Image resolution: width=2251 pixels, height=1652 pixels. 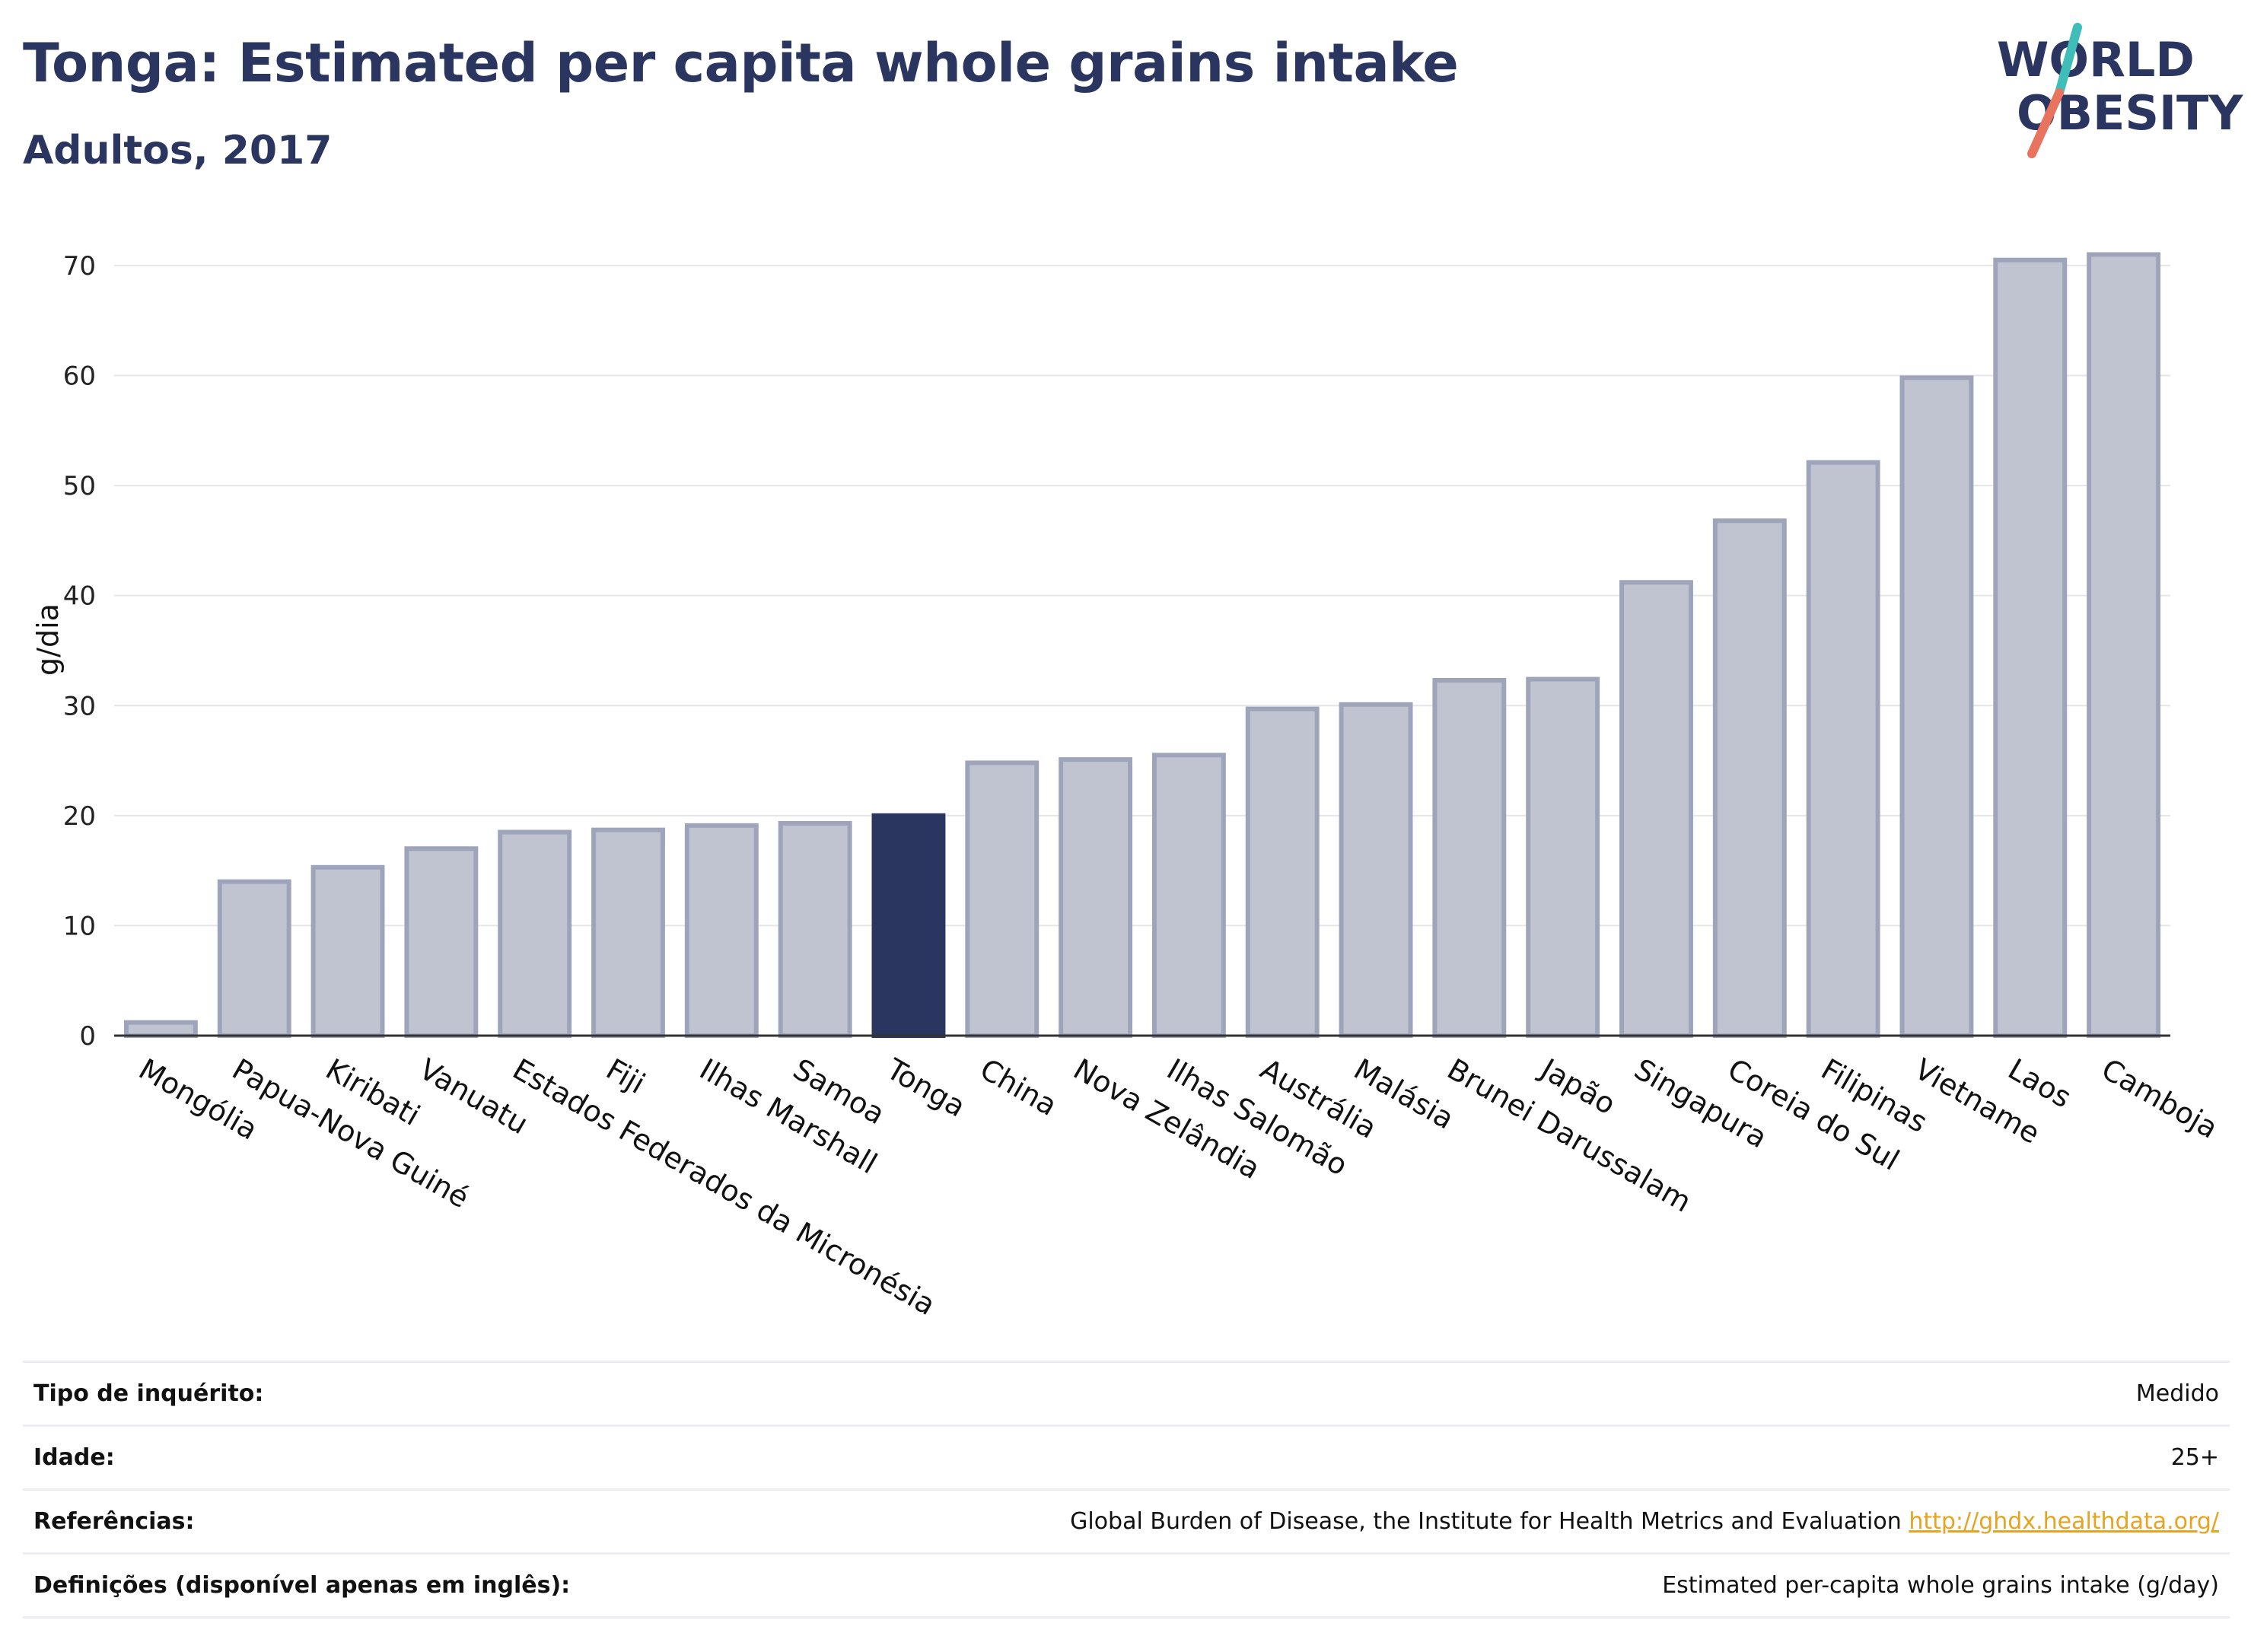 I want to click on info-row-age: Idade: 25+, so click(x=1126, y=1457).